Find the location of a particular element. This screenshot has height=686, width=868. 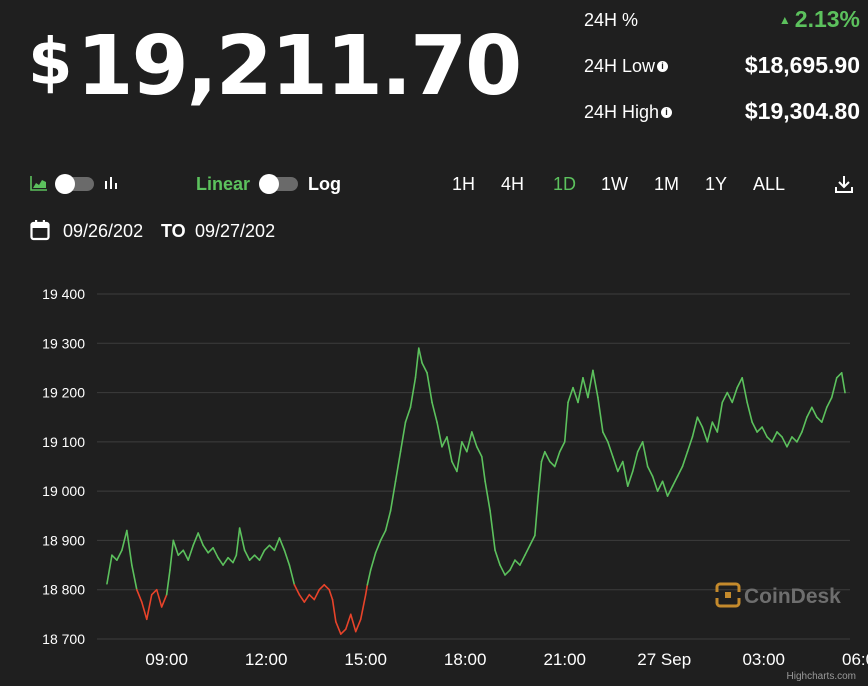

candlestick-chart-icon is located at coordinates (111, 183).